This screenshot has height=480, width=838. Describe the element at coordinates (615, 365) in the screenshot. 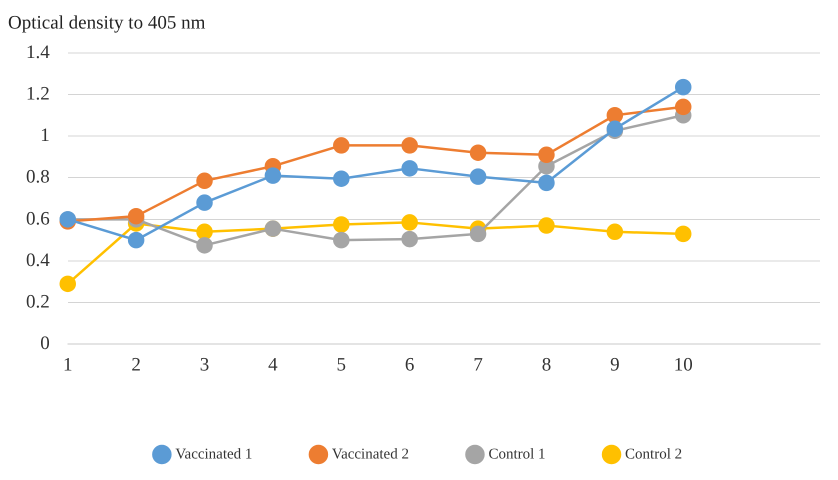

I see `x-tick-label: 9` at that location.